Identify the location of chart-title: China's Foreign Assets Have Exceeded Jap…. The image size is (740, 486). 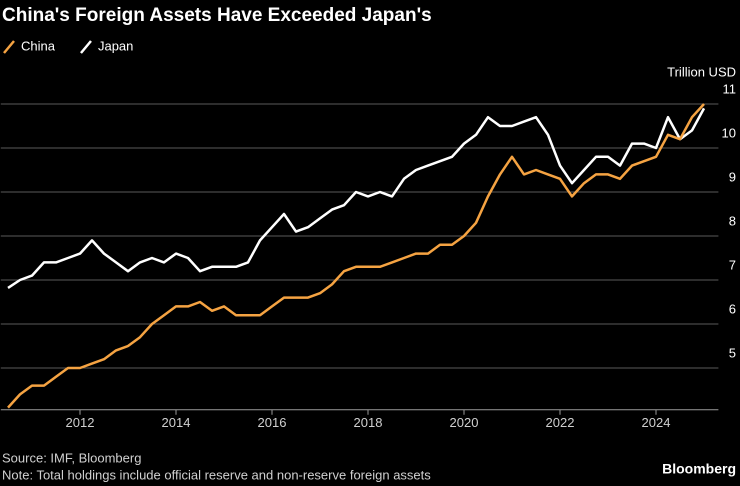
(217, 15).